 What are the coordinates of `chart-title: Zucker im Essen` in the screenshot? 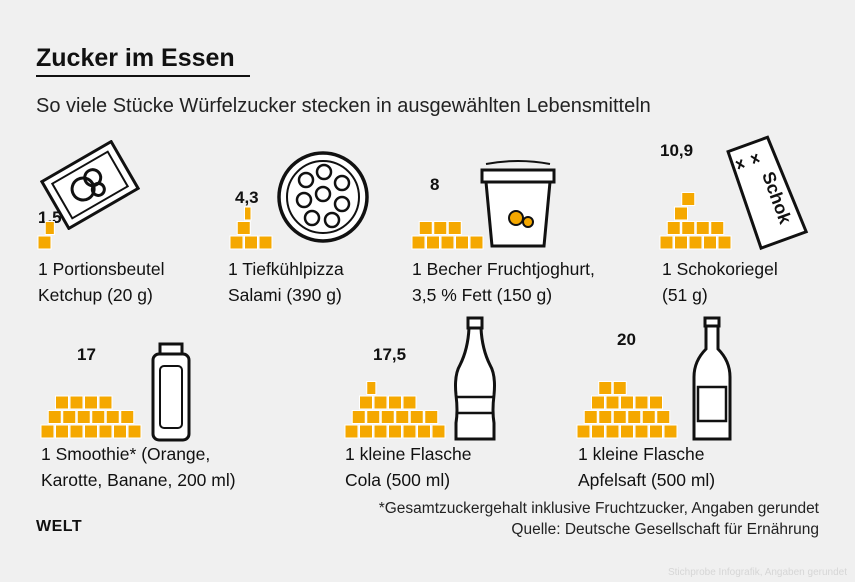 It's located at (135, 58).